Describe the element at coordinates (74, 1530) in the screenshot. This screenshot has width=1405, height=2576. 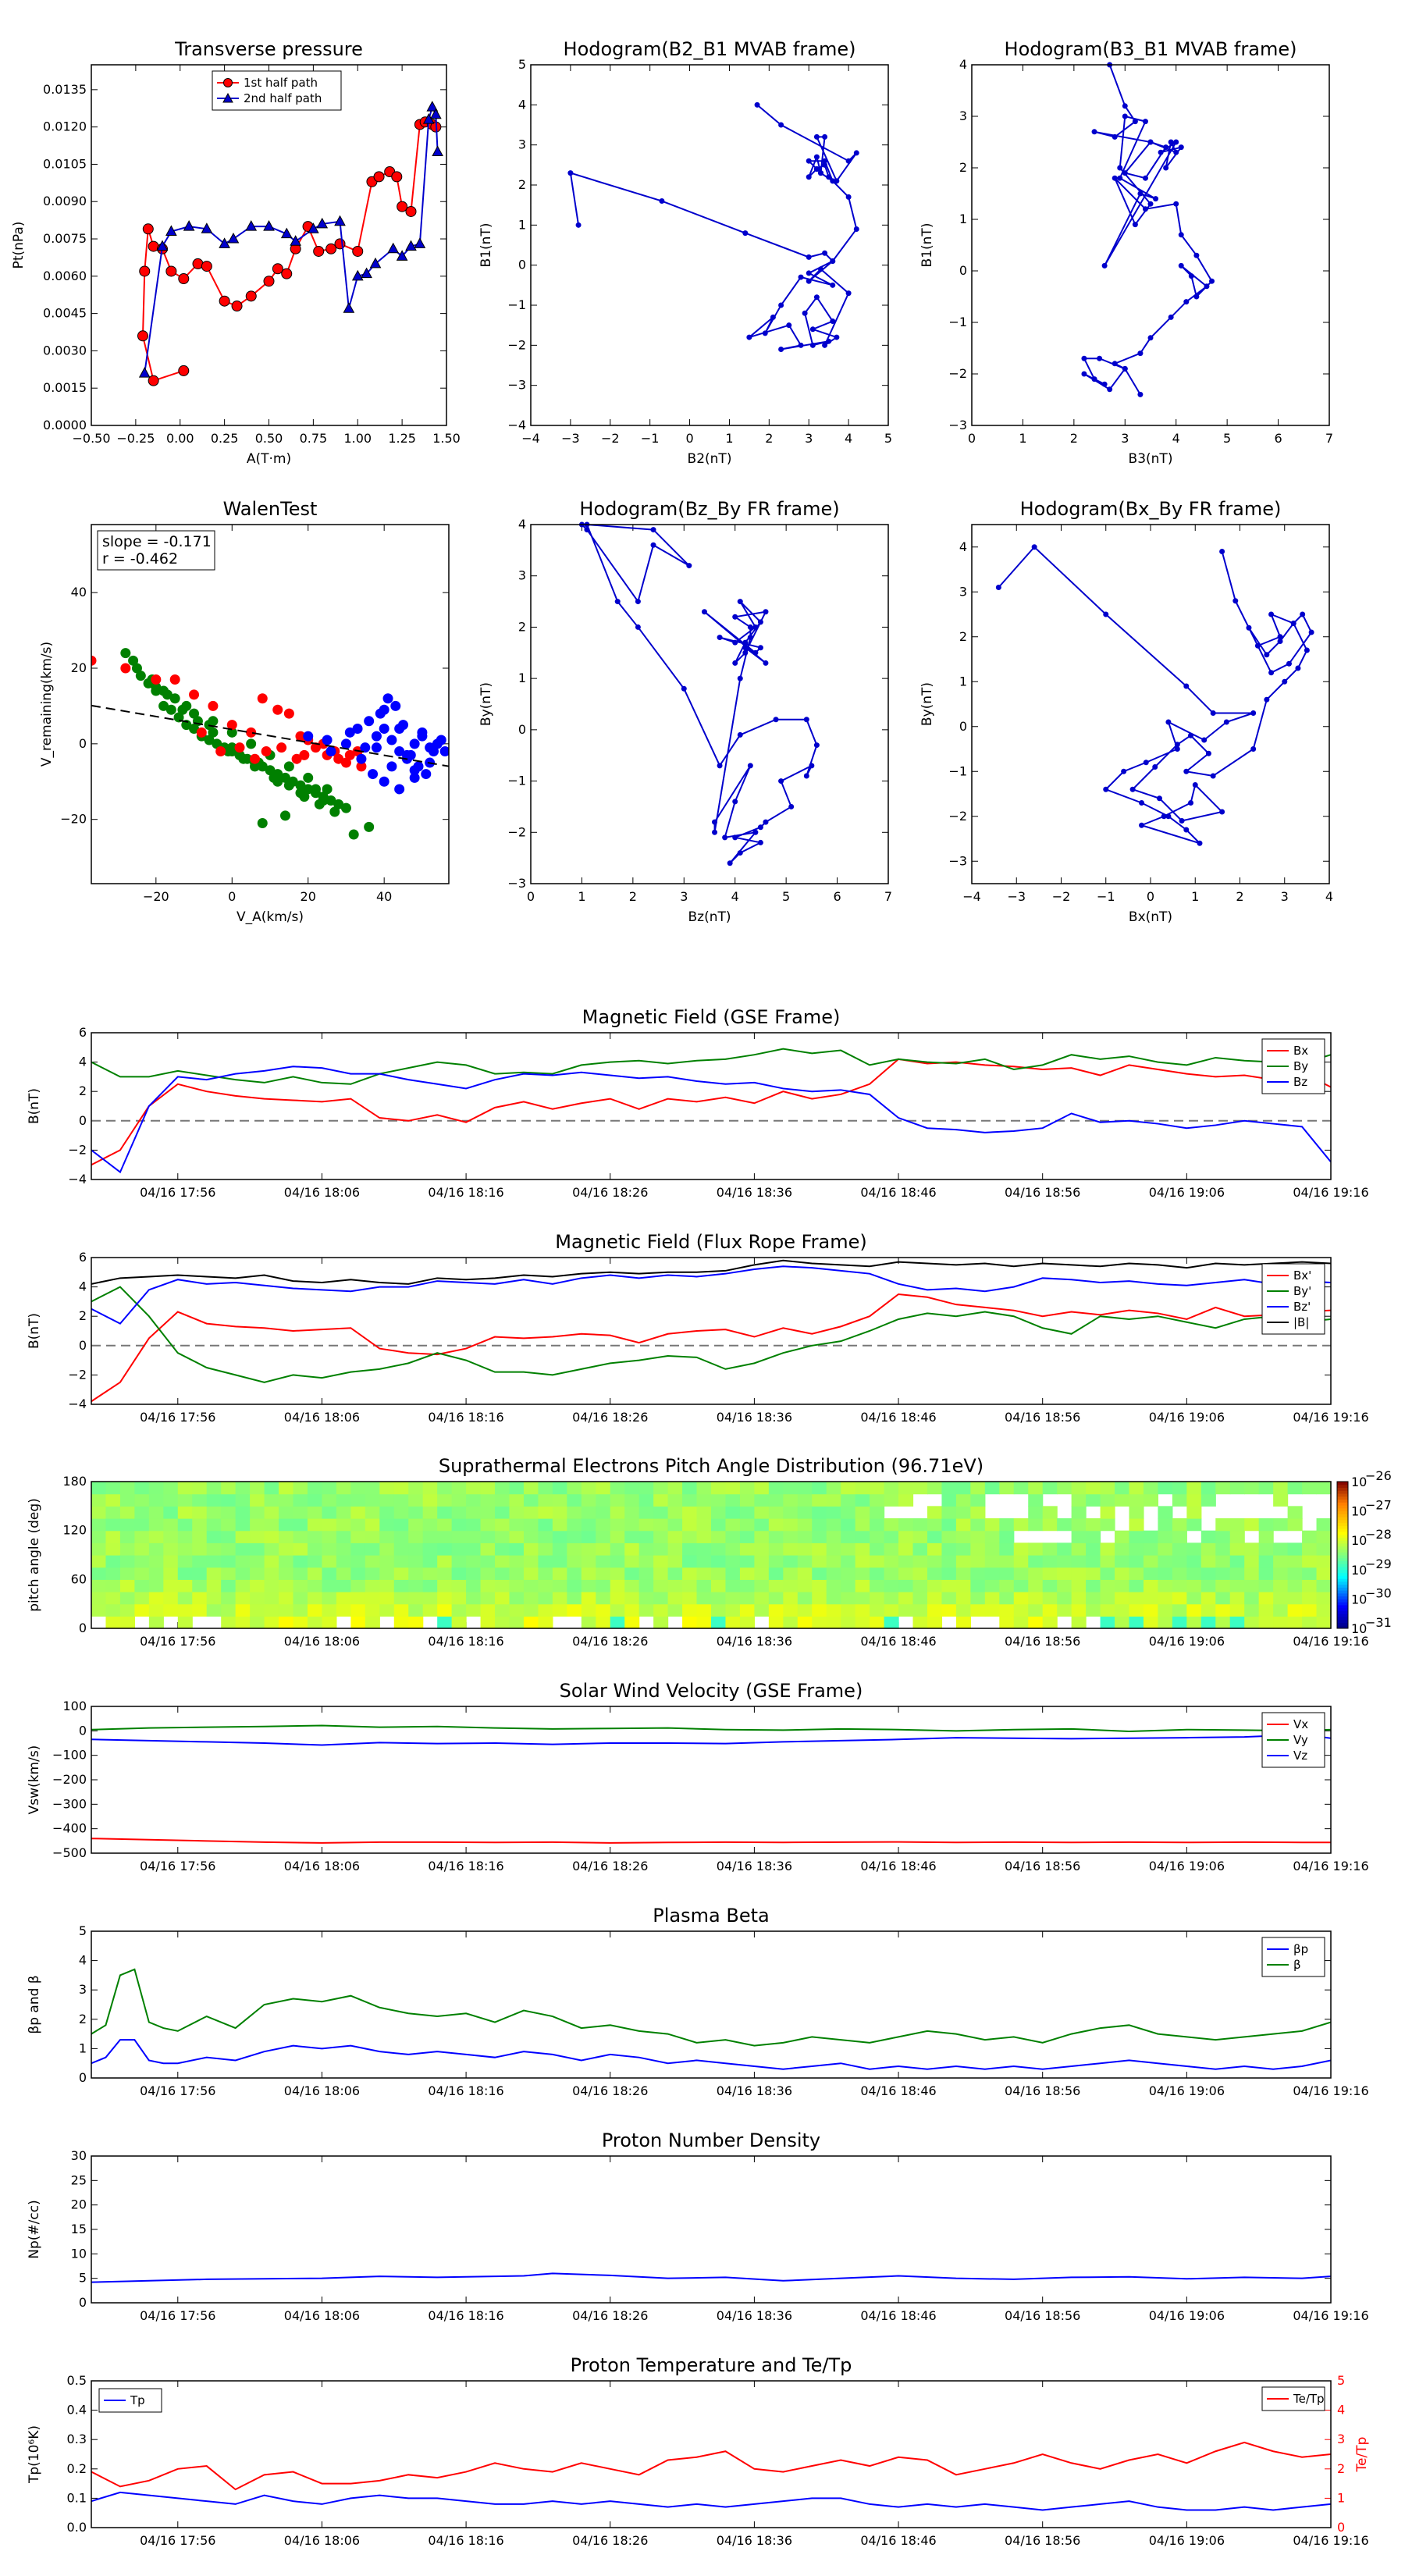
I see `y-tick-label: 120` at that location.